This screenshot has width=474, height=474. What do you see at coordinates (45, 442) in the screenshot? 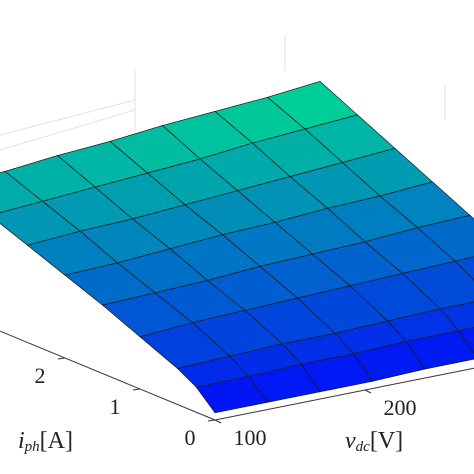
I see `y-axis-label: iph[A]` at bounding box center [45, 442].